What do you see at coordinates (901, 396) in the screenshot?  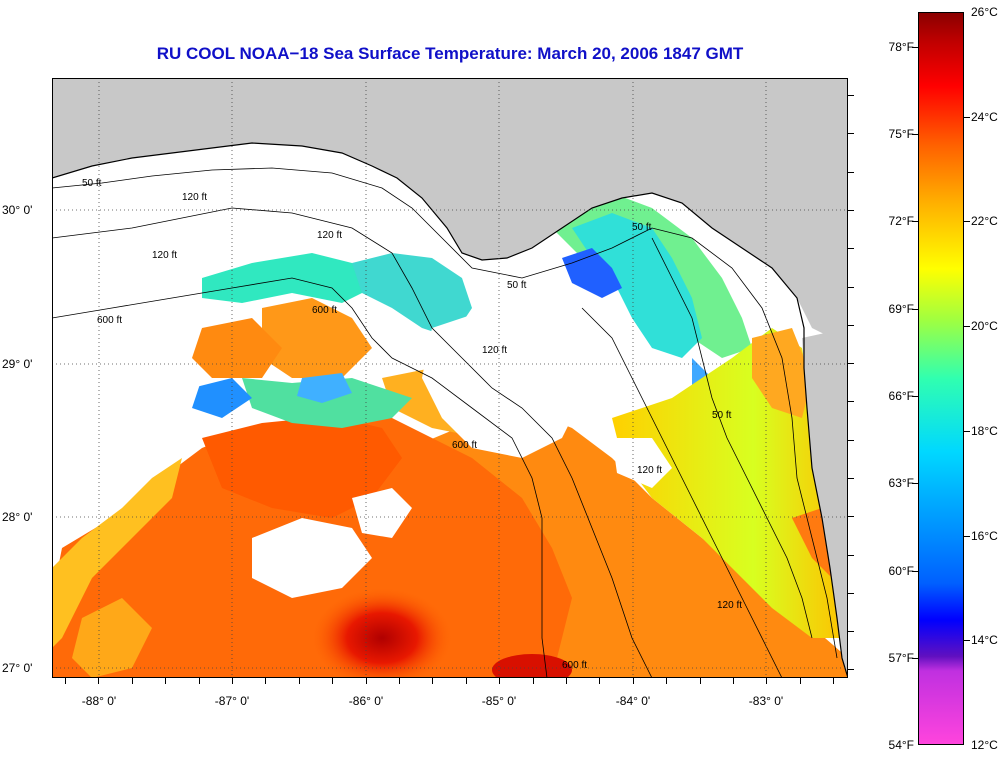 I see `colorbar-f-label: 66°F` at bounding box center [901, 396].